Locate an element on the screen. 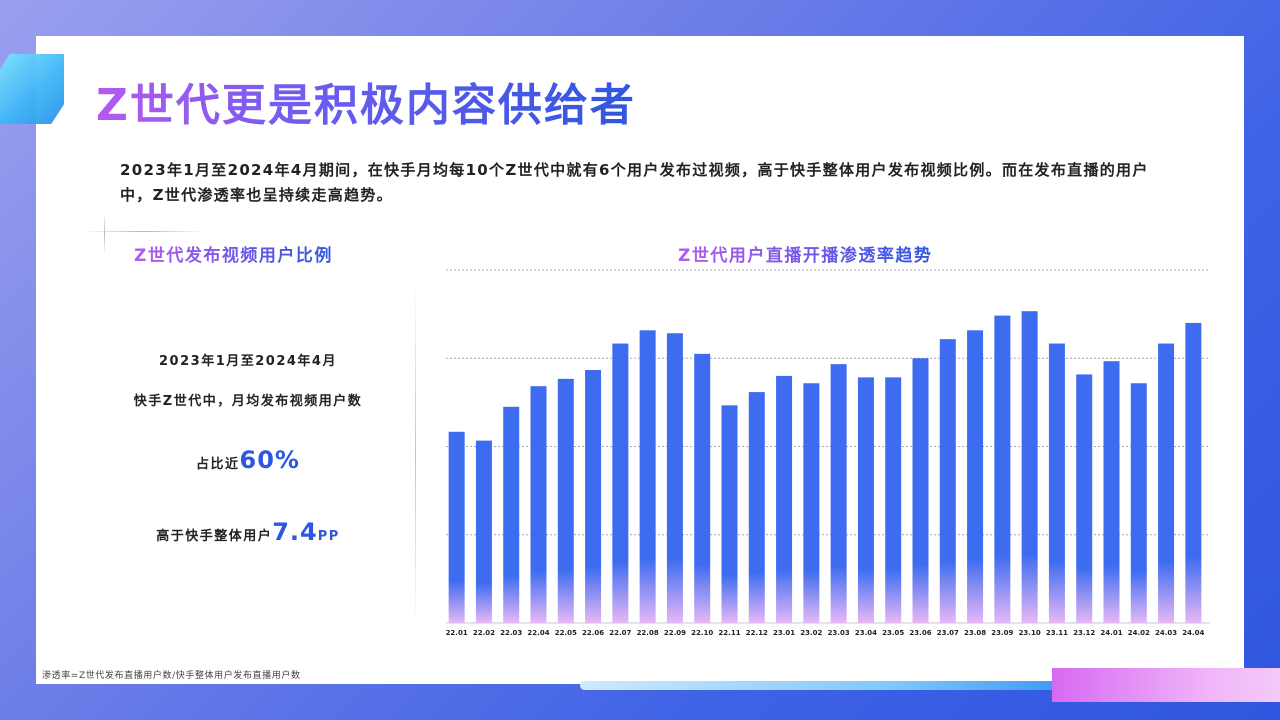  x-tick-label: 23.07 is located at coordinates (948, 633).